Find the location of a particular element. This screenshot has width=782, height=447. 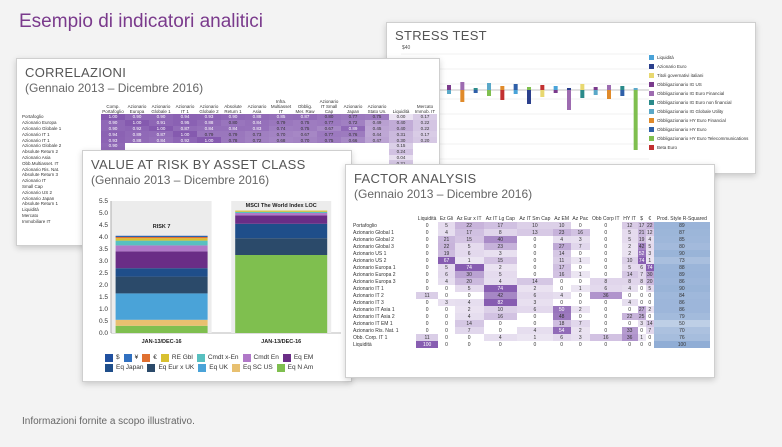

corr-cell: 0.87 is located at coordinates (185, 128).